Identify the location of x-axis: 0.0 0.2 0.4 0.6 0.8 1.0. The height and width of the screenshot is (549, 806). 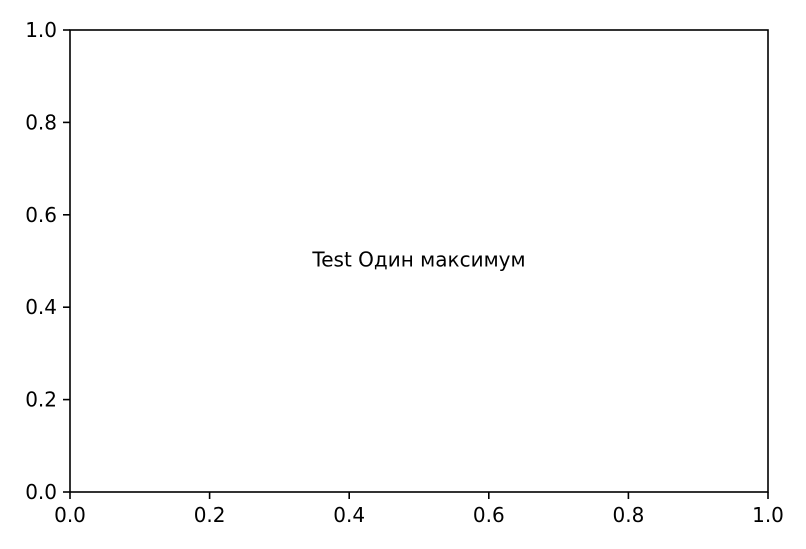
(419, 509).